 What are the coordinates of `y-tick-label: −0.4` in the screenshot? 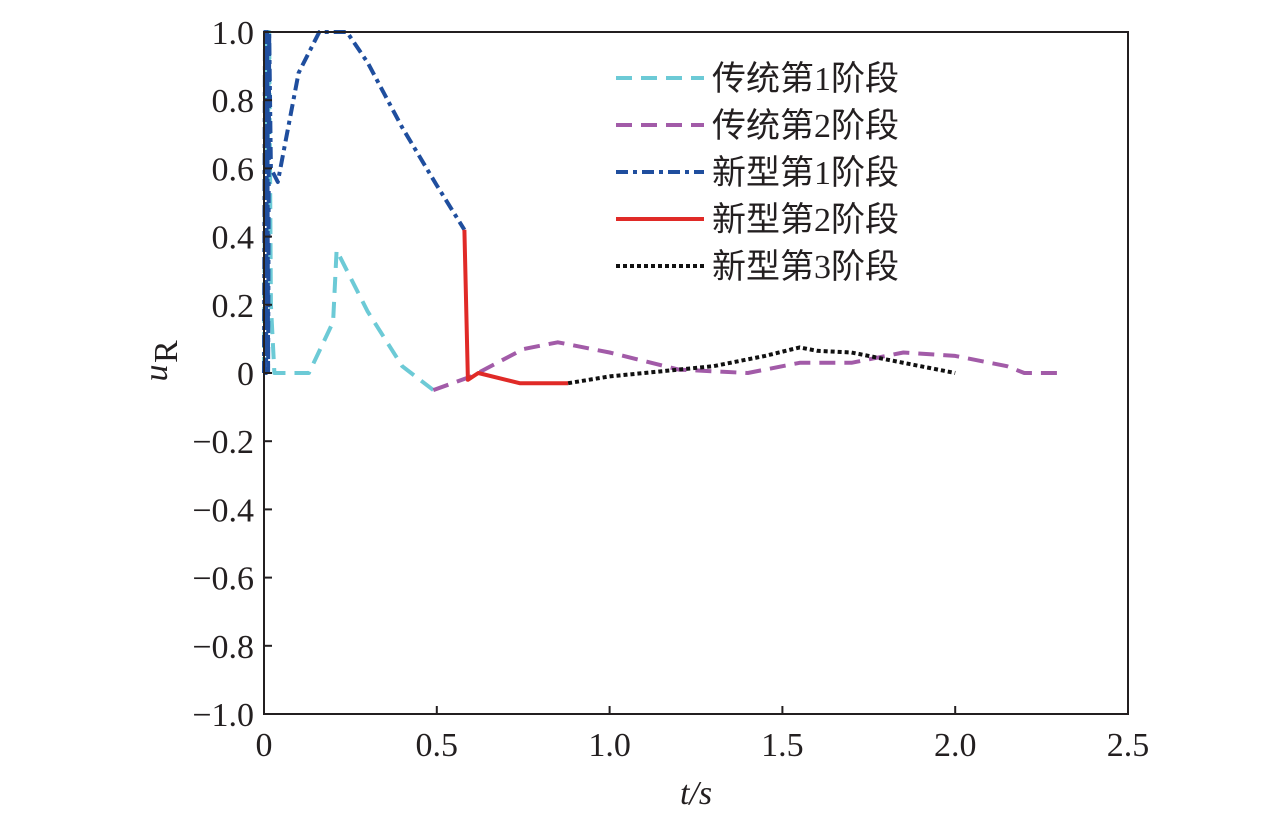 It's located at (223, 510).